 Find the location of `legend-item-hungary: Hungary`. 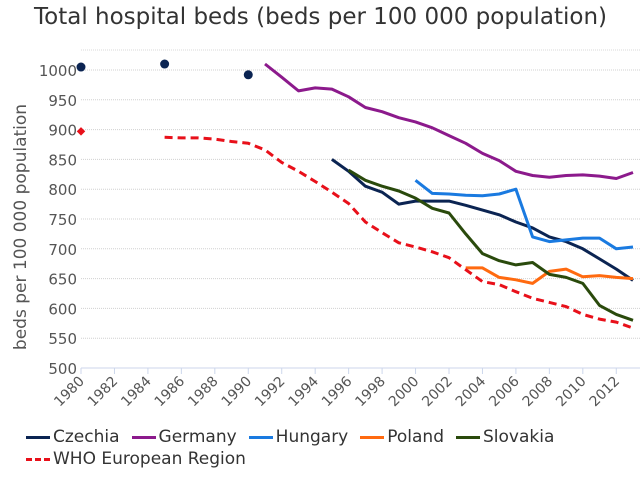

legend-item-hungary: Hungary is located at coordinates (298, 437).